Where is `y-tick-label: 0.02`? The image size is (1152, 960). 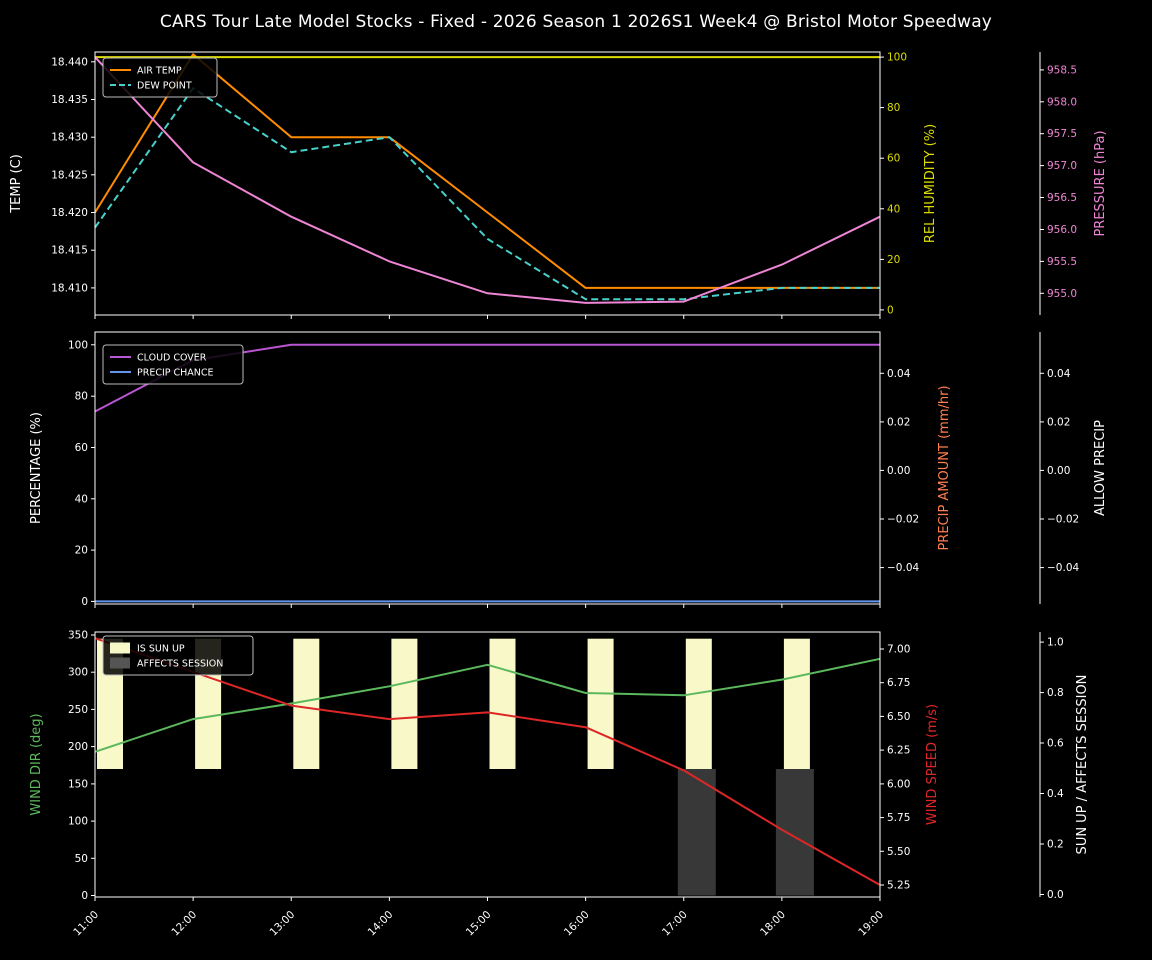 y-tick-label: 0.02 is located at coordinates (898, 422).